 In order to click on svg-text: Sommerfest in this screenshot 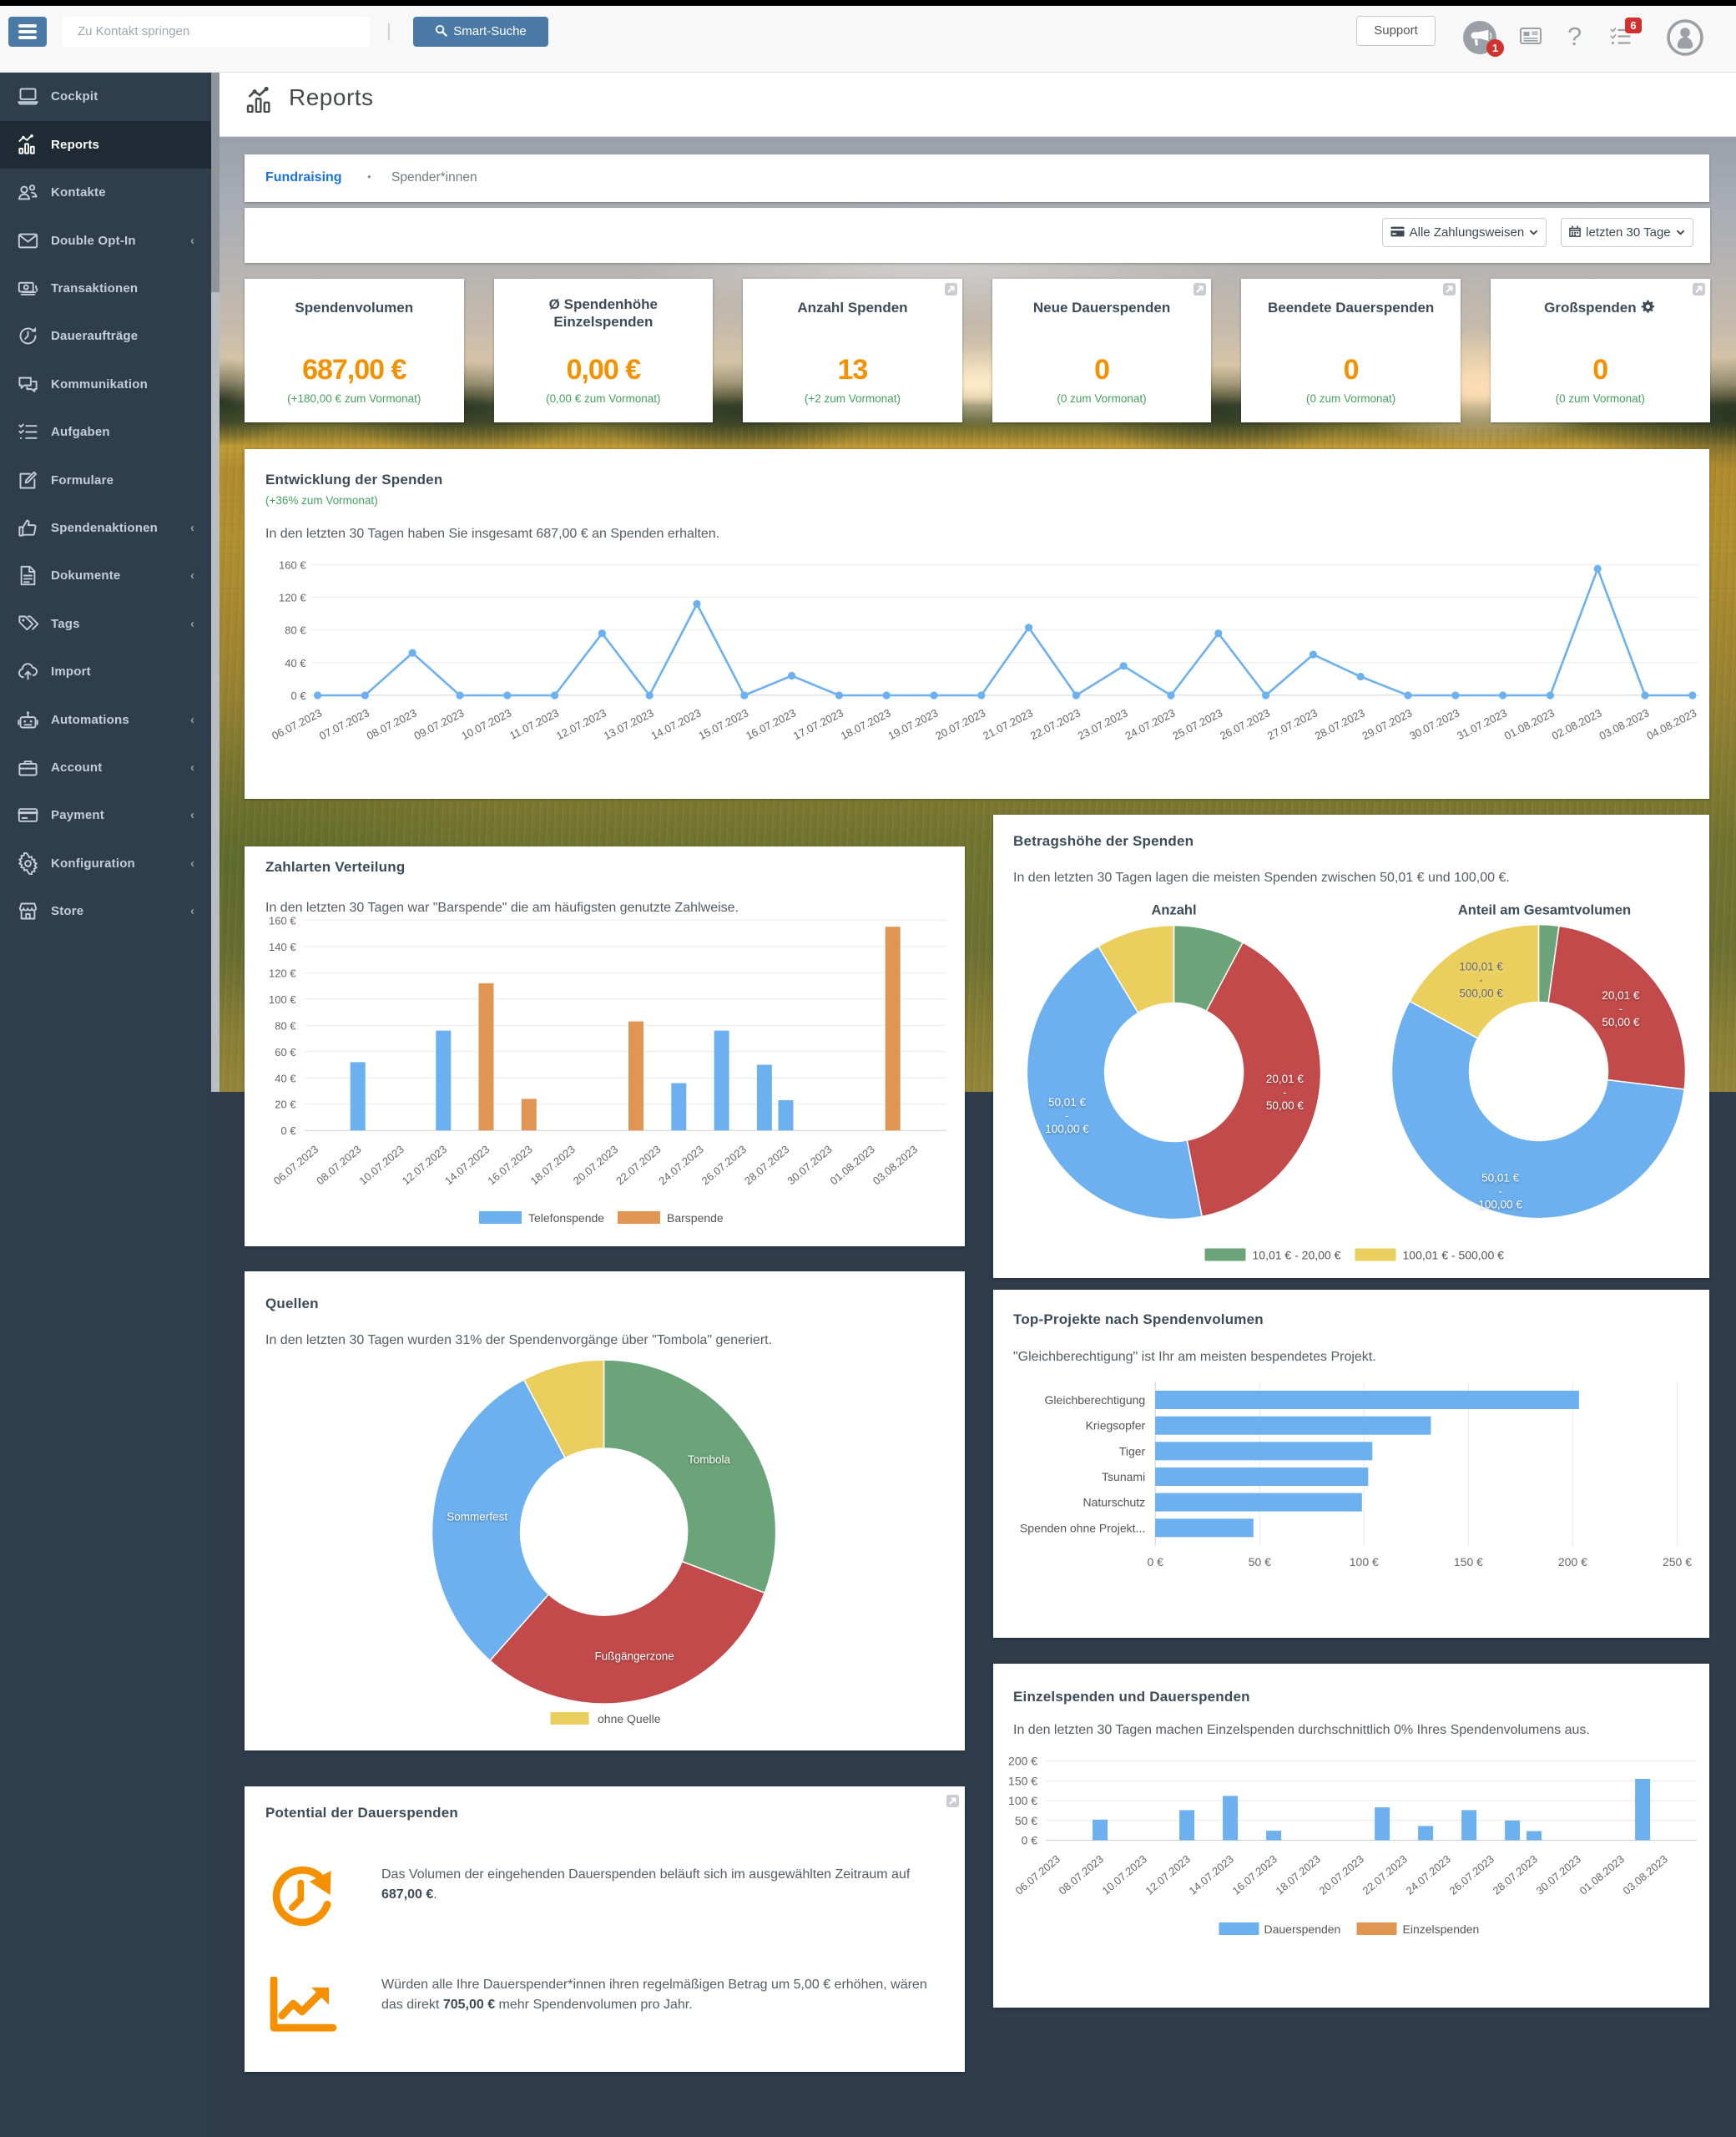, I will do `click(477, 1516)`.